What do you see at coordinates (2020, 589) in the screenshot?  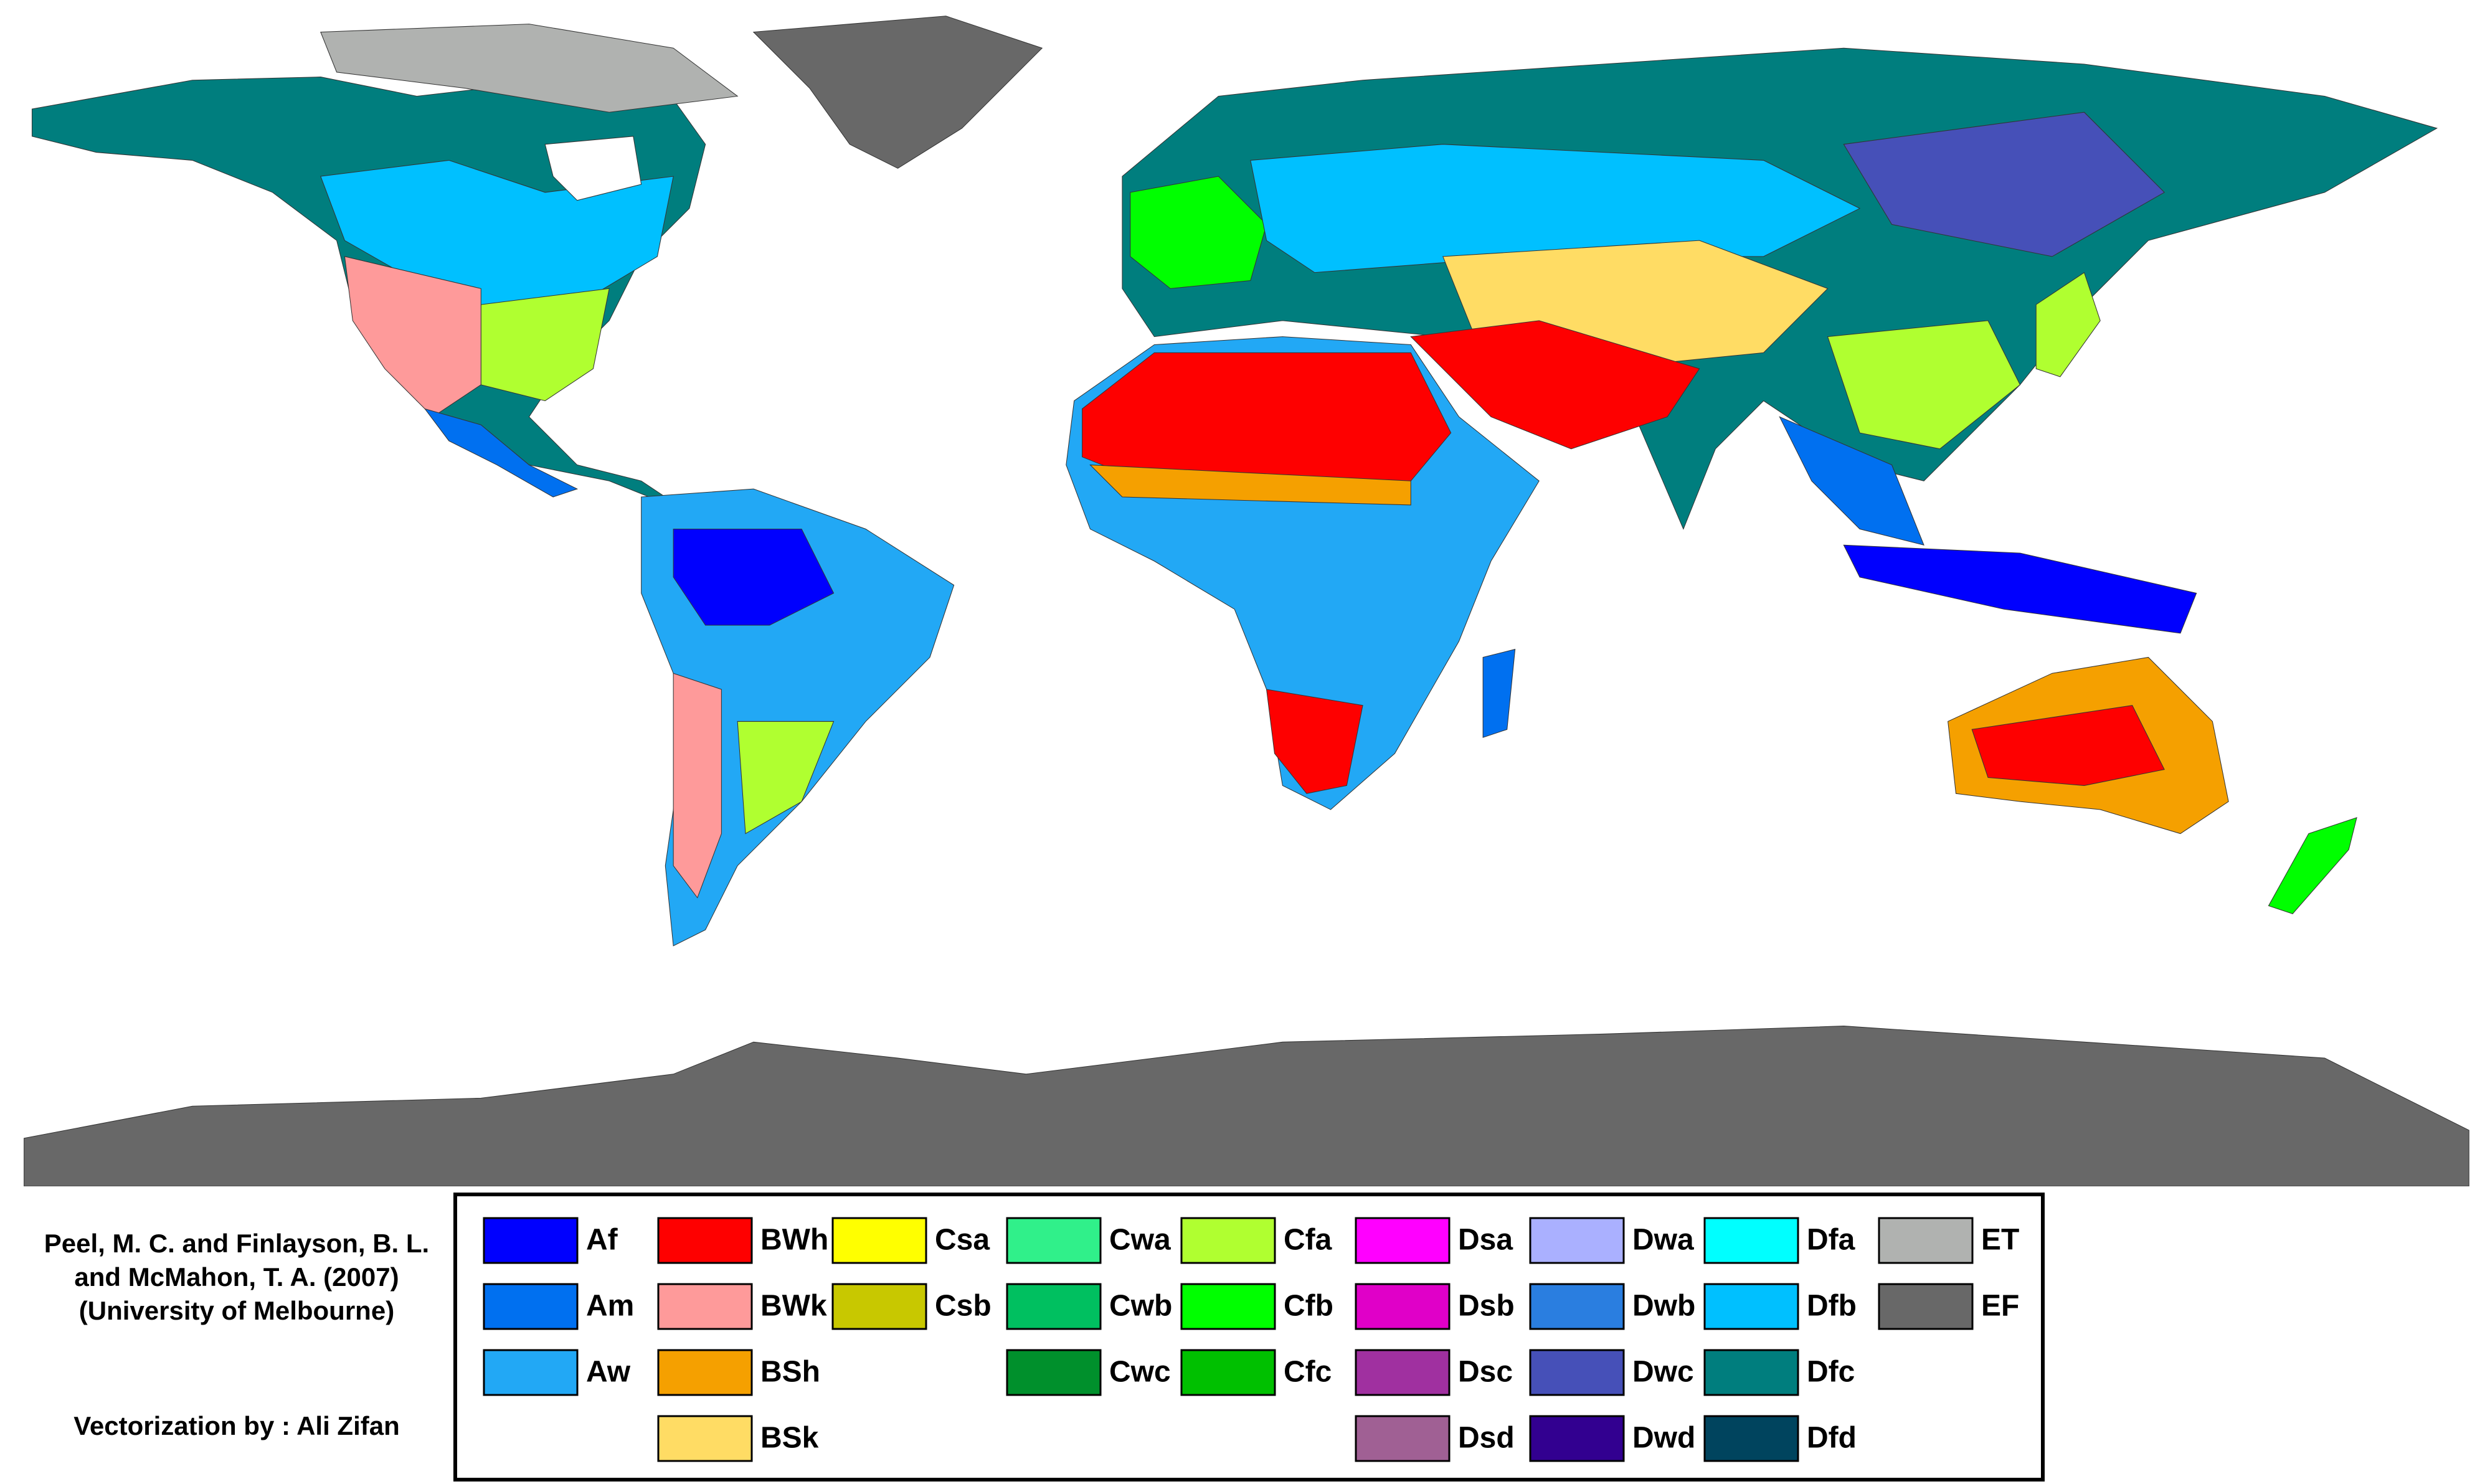 I see `indonesia` at bounding box center [2020, 589].